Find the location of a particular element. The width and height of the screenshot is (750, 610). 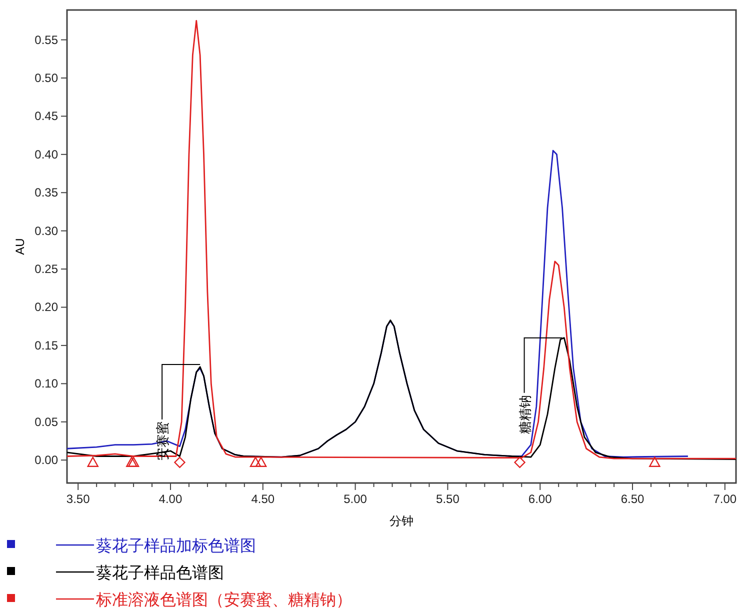

legend-label: 葵花子样品色谱图 is located at coordinates (160, 573).